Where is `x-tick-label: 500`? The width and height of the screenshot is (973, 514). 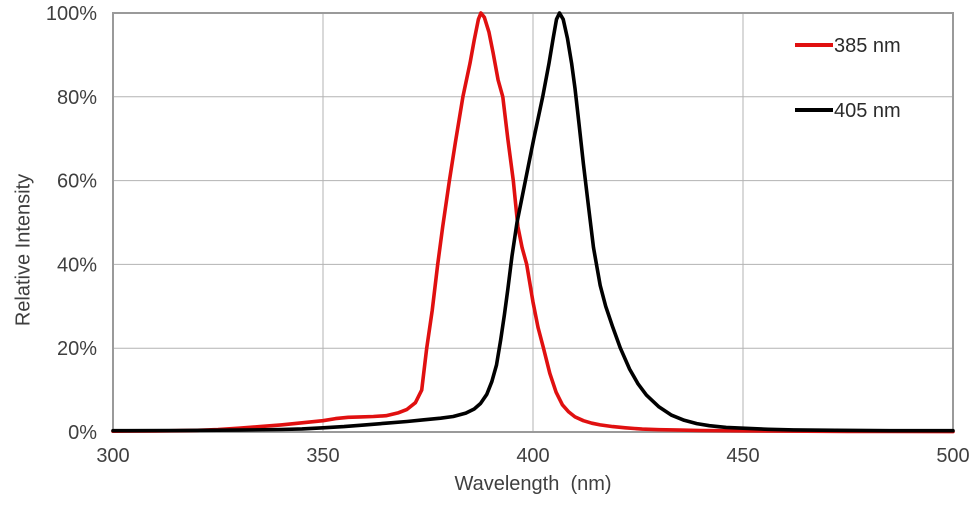 x-tick-label: 500 is located at coordinates (952, 456).